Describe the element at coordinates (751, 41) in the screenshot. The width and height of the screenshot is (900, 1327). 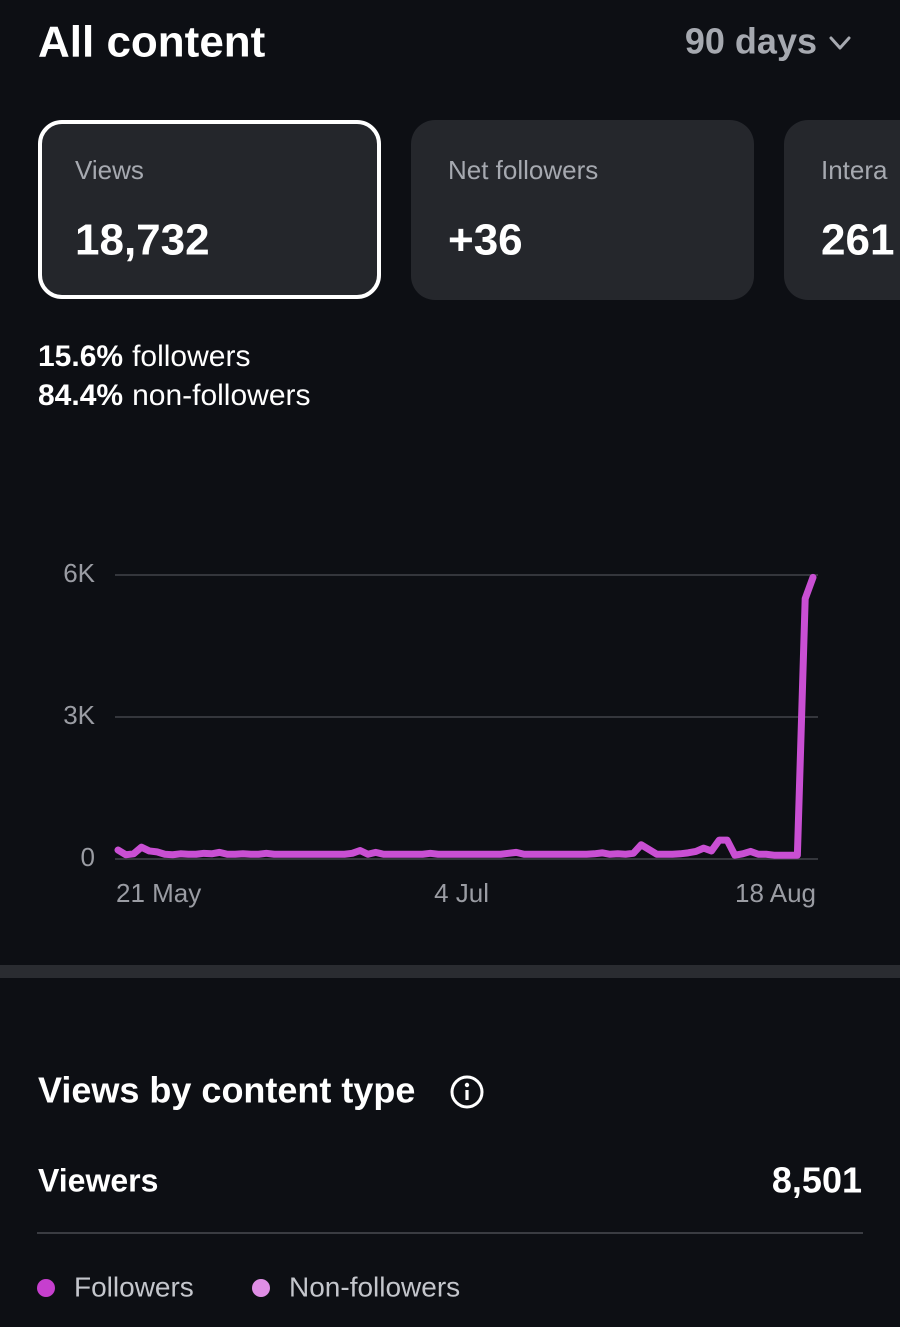
I see `period-select: 90 days` at that location.